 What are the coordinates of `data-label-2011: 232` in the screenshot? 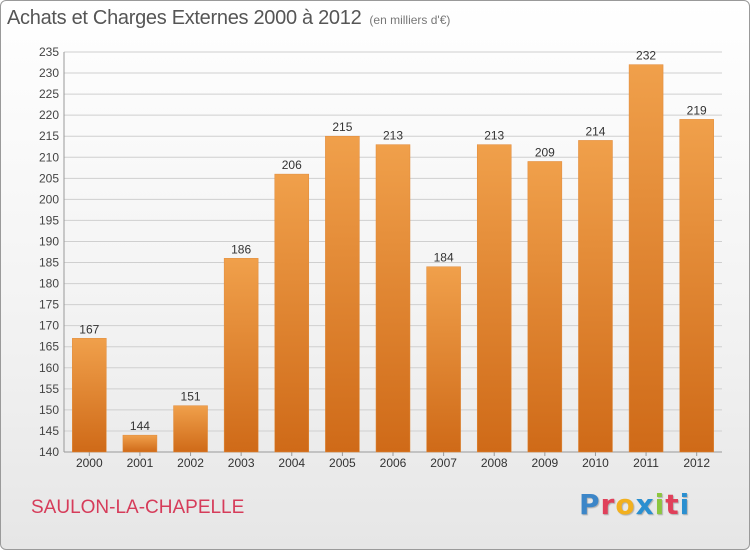 It's located at (646, 56).